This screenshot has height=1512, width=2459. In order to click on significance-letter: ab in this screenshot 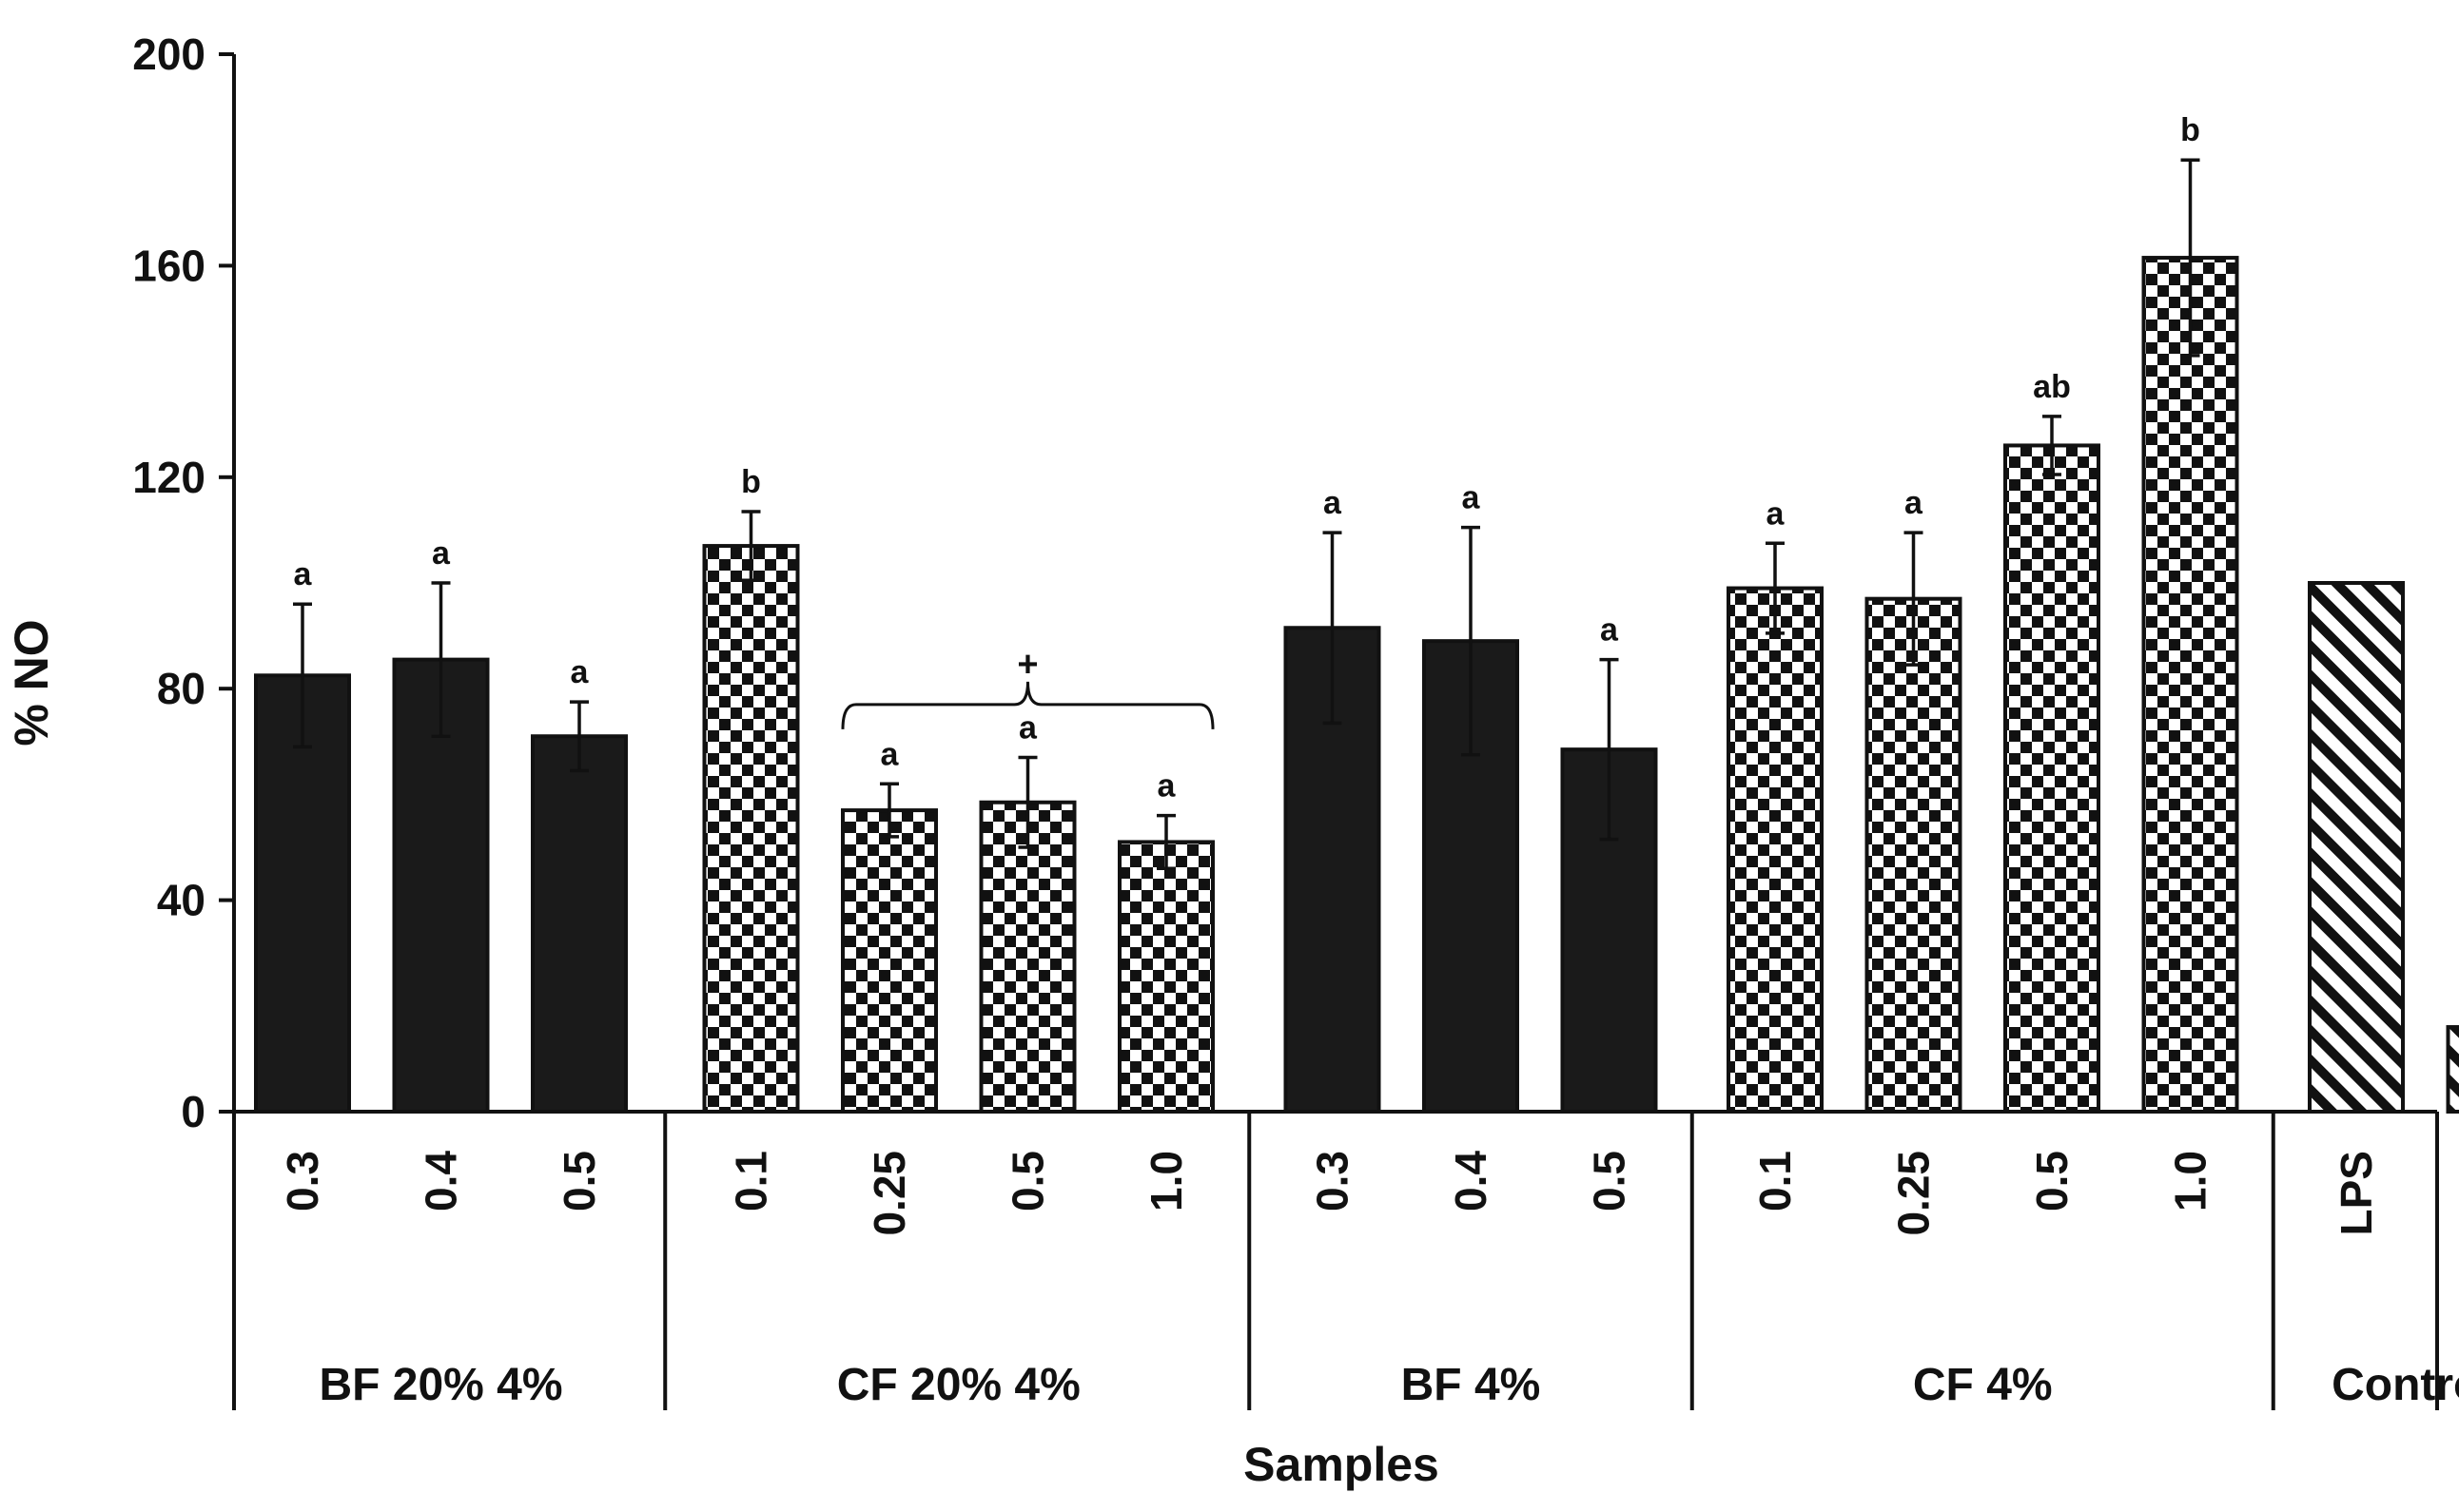, I will do `click(2052, 387)`.